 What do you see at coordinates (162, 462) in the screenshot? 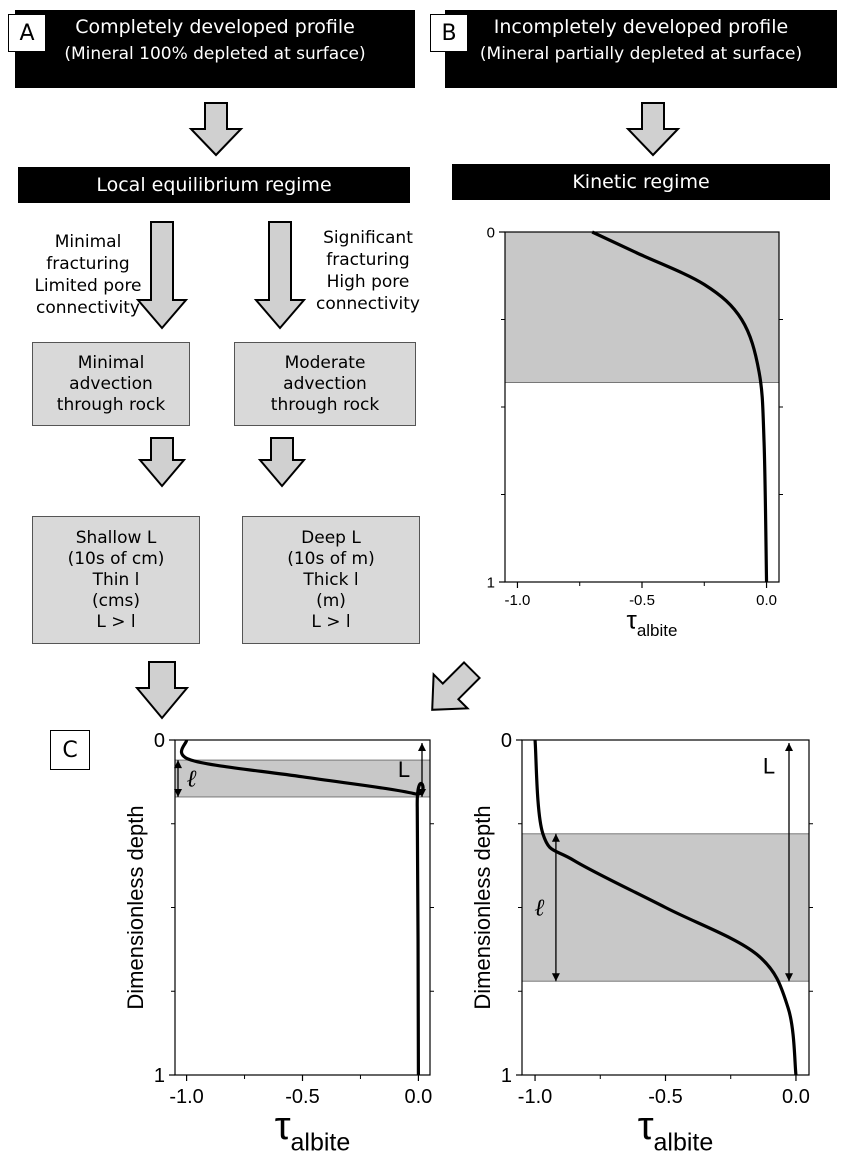
I see `arrow-left-advection` at bounding box center [162, 462].